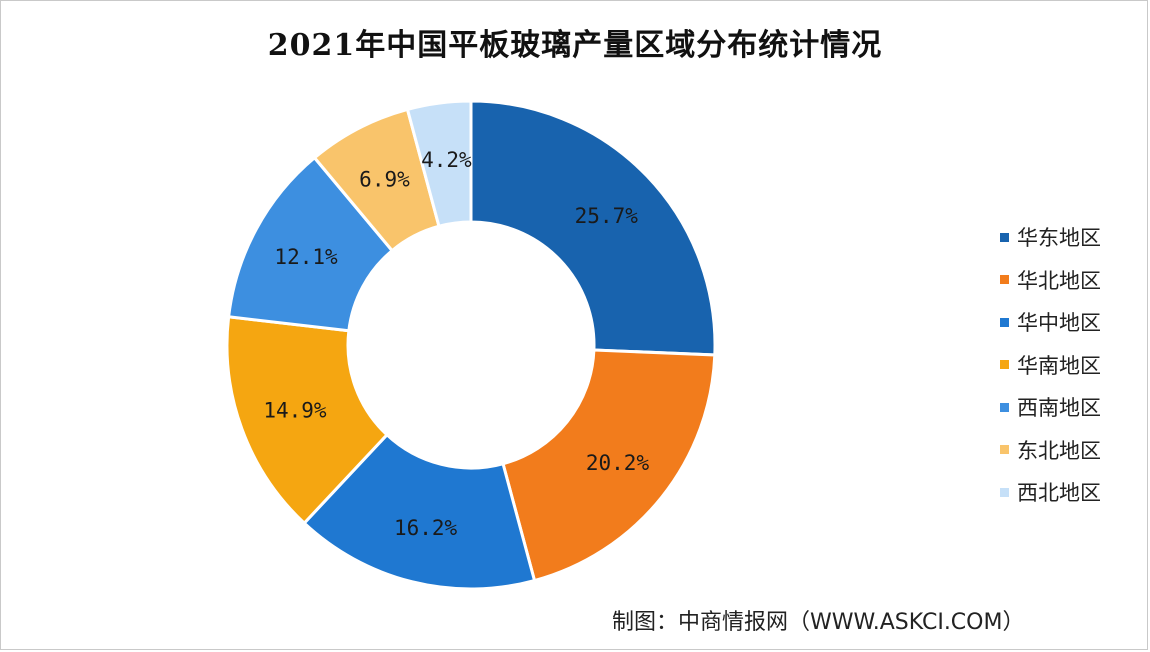 The image size is (1150, 652). Describe the element at coordinates (1059, 238) in the screenshot. I see `legend-label: 华东地区` at that location.